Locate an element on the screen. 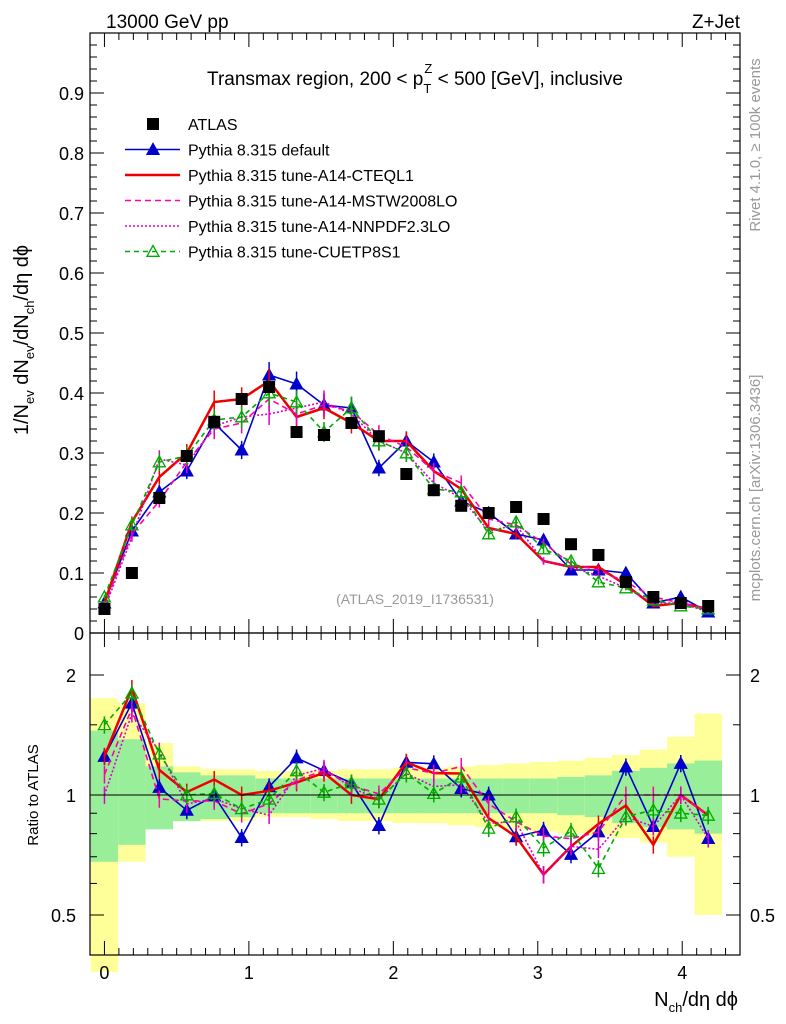 The image size is (786, 1024). ylabel-part-6: /dη dϕ is located at coordinates (22, 273).